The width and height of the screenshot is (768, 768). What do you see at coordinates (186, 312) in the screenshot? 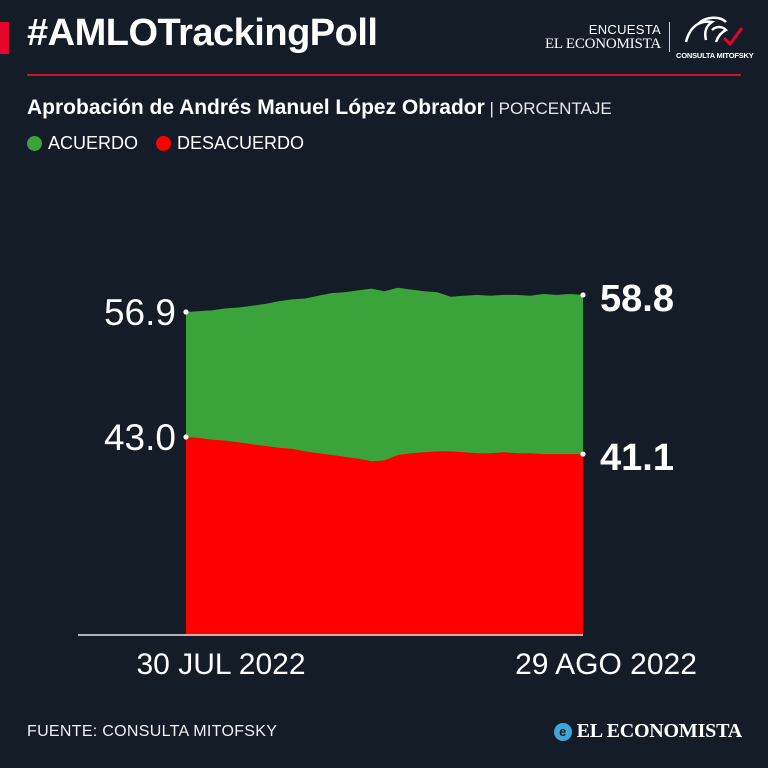
I see `start-point-acuerdo` at bounding box center [186, 312].